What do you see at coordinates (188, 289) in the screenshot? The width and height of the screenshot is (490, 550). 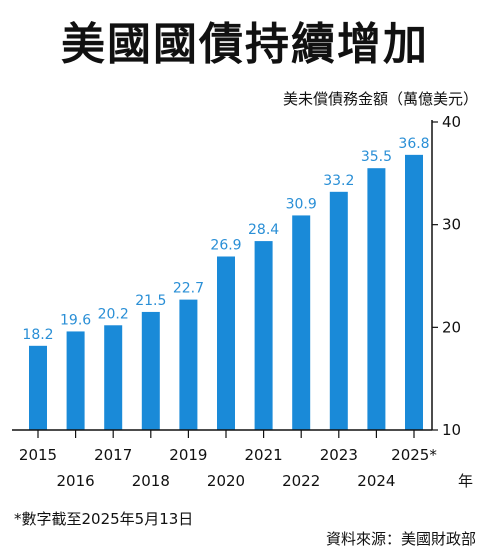 I see `data-label: 22.7` at bounding box center [188, 289].